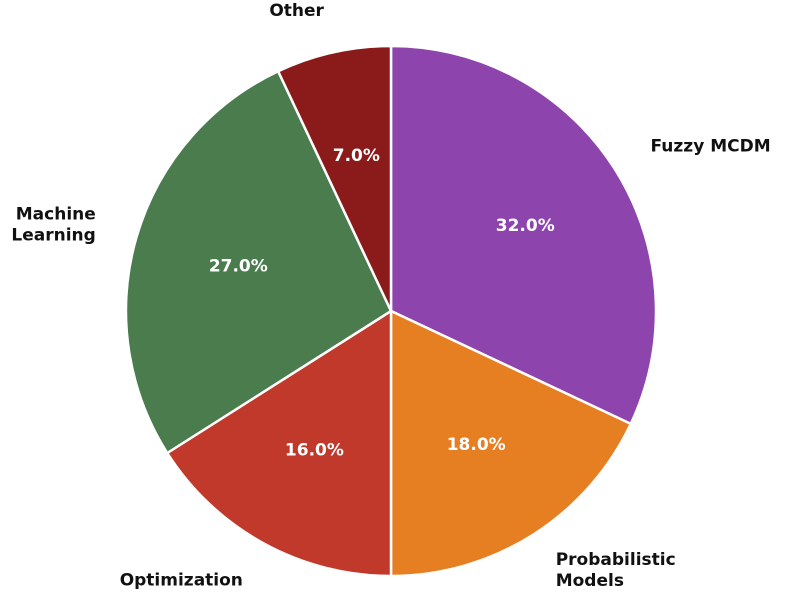  What do you see at coordinates (238, 267) in the screenshot?
I see `pct-label-machine-learning: 27.0%` at bounding box center [238, 267].